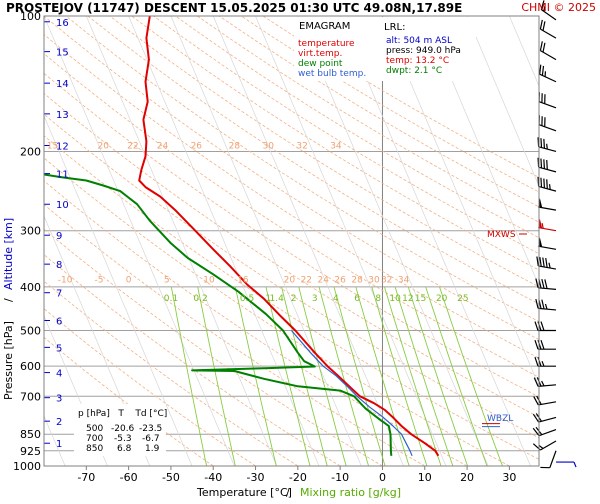 The height and width of the screenshot is (504, 600). I want to click on y-axis-sep: /, so click(8, 300).